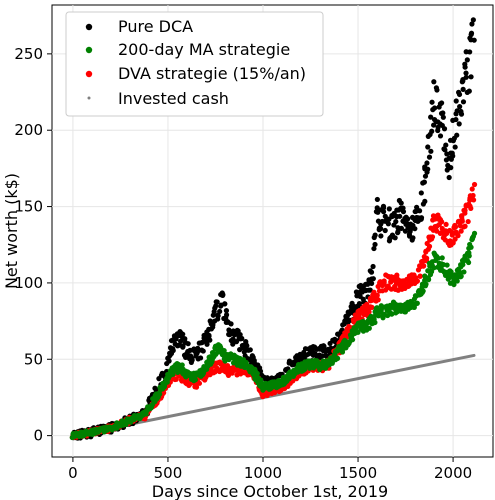 The image size is (495, 500). I want to click on invested-cash-series, so click(273, 395).